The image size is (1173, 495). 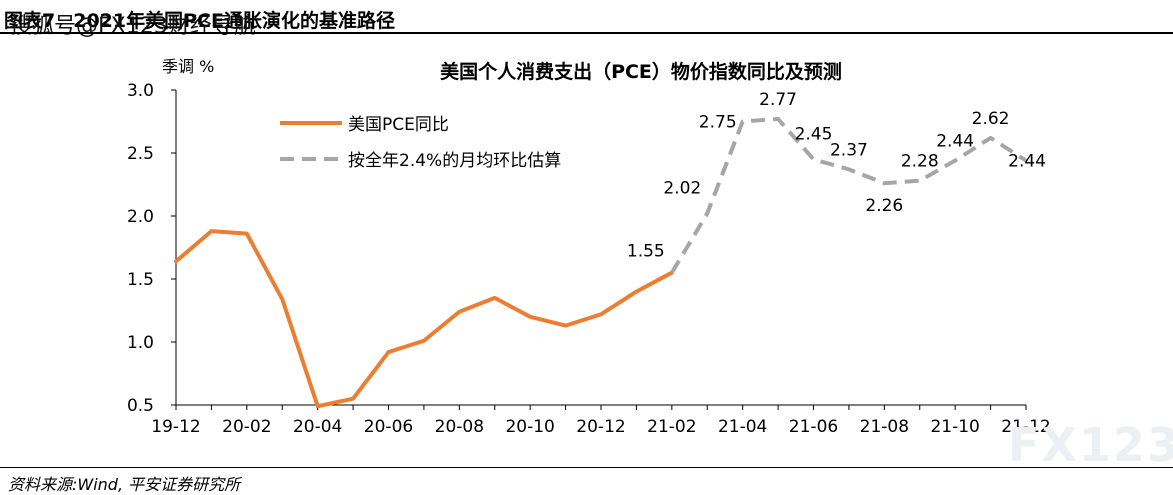 I want to click on figure-number: 图表7, so click(x=30, y=21).